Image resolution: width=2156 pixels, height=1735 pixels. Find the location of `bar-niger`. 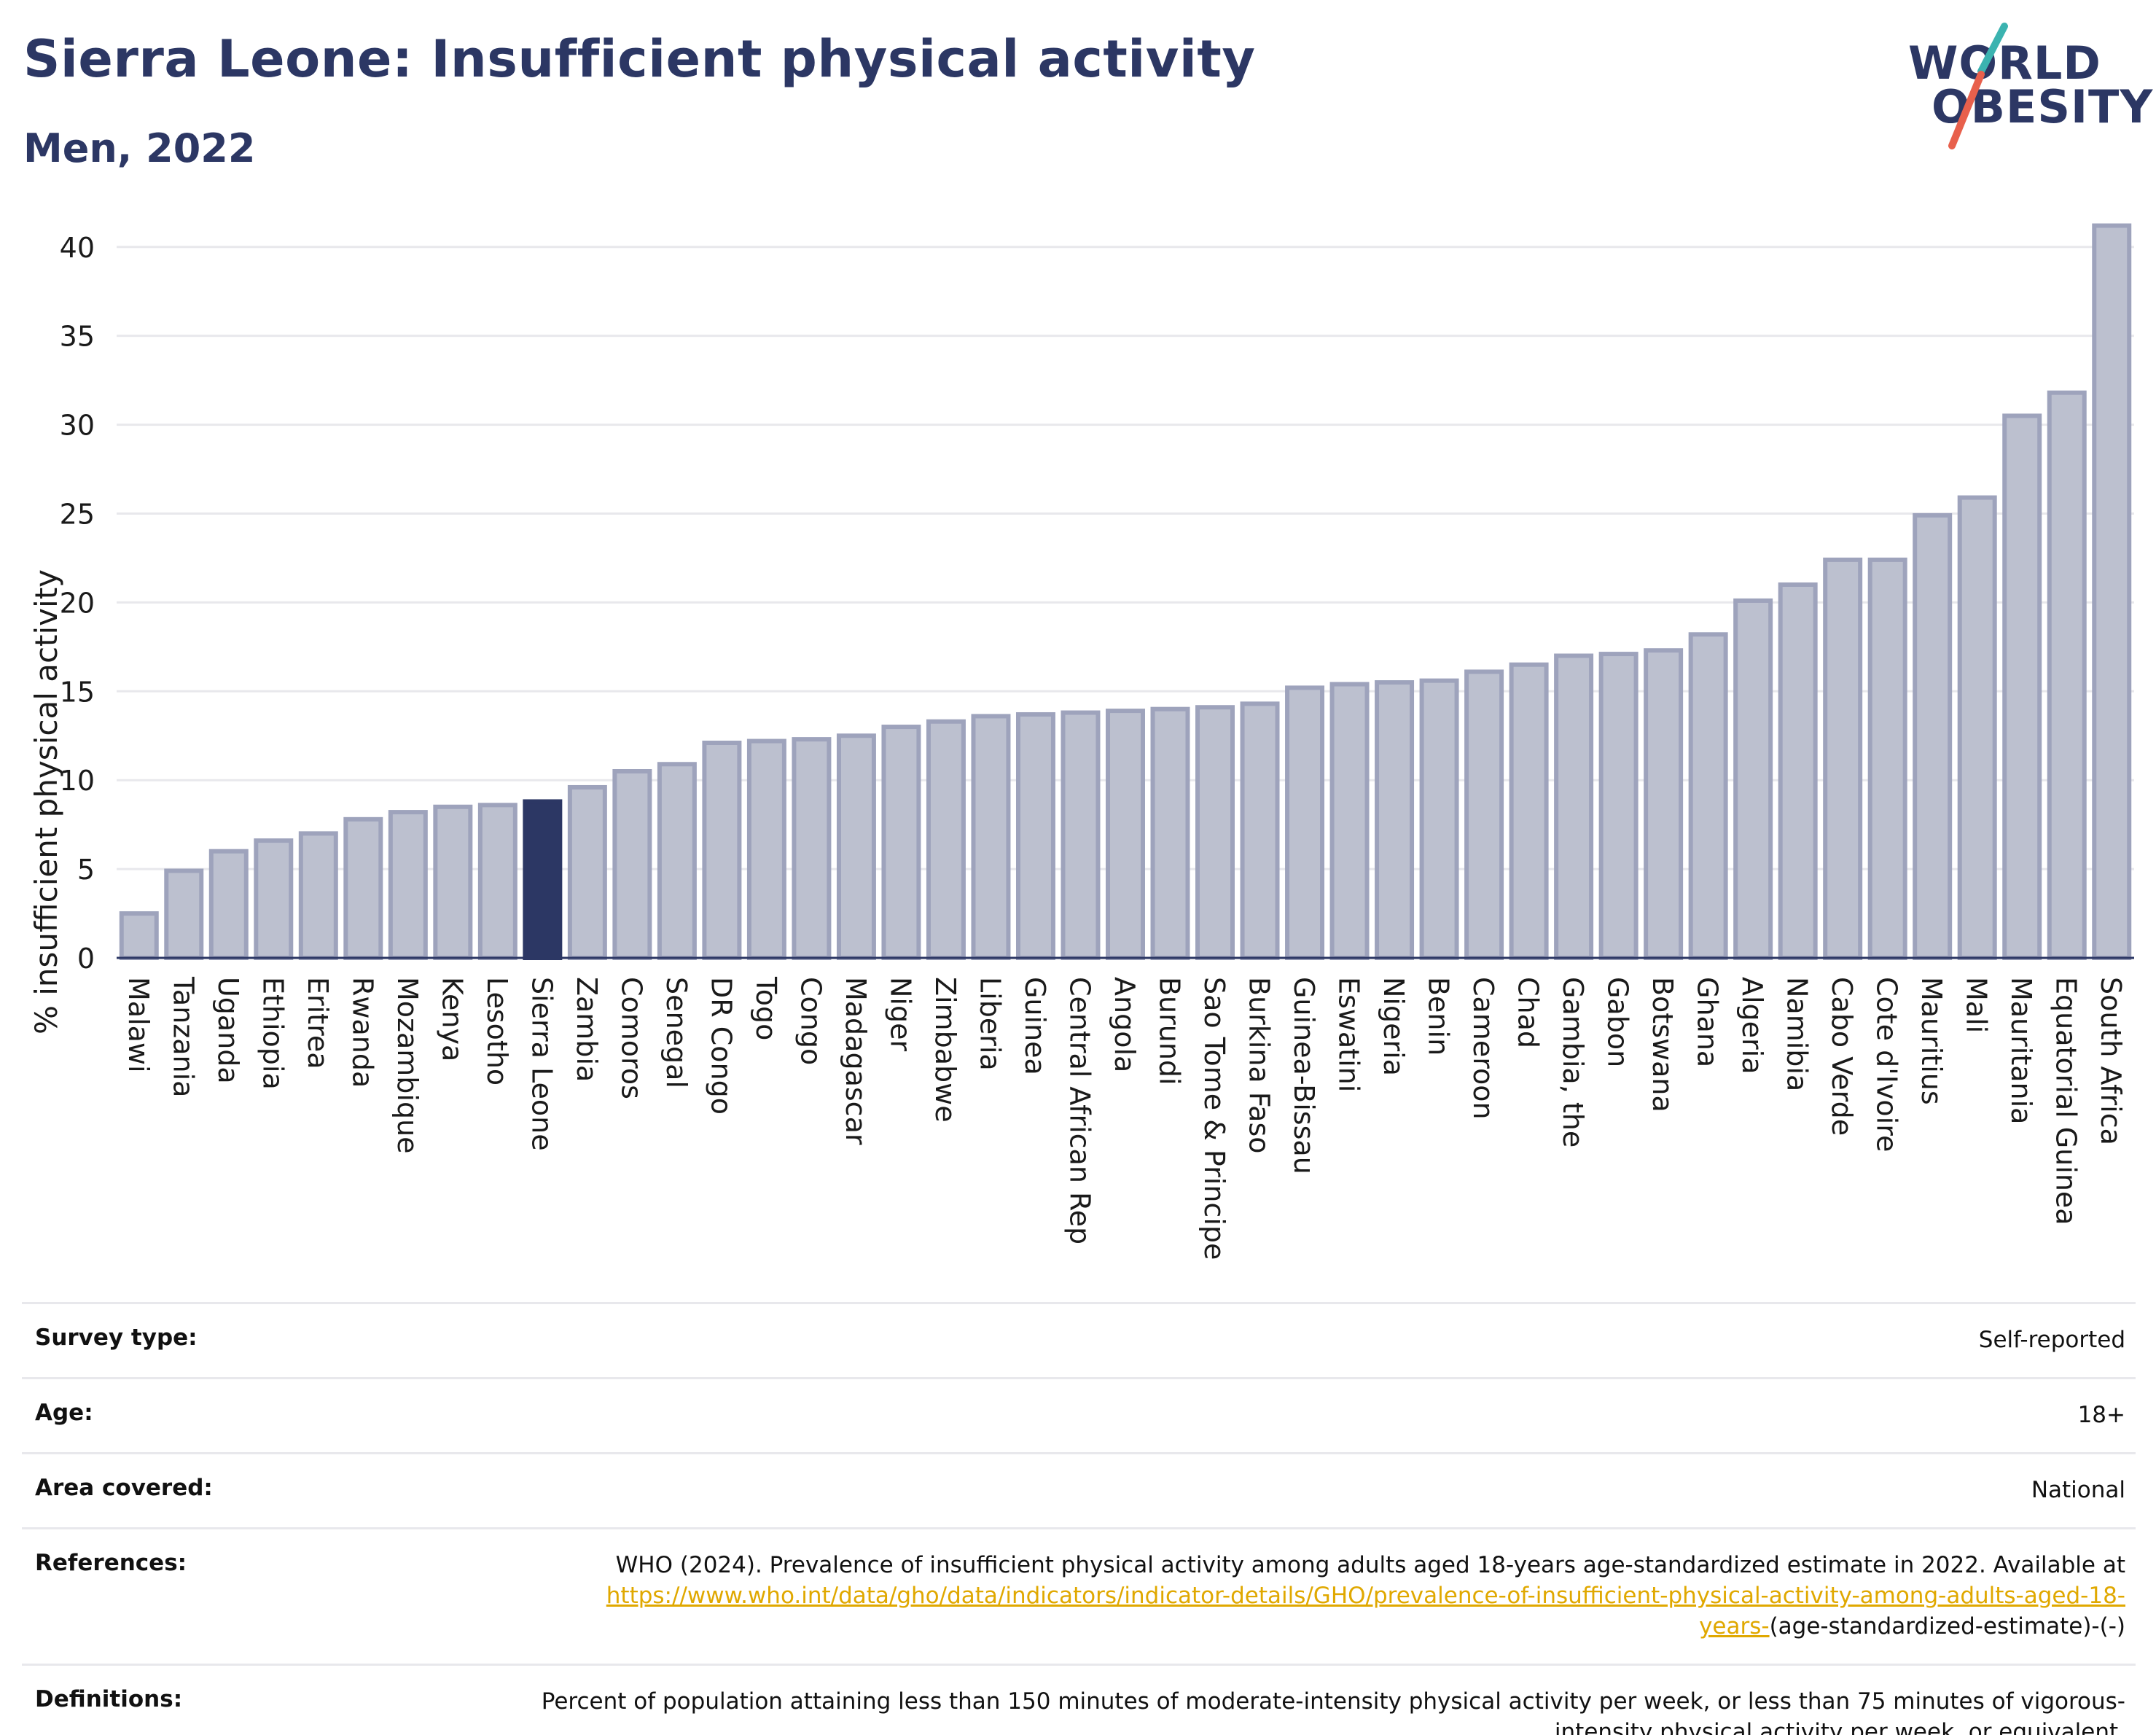

bar-niger is located at coordinates (901, 842).